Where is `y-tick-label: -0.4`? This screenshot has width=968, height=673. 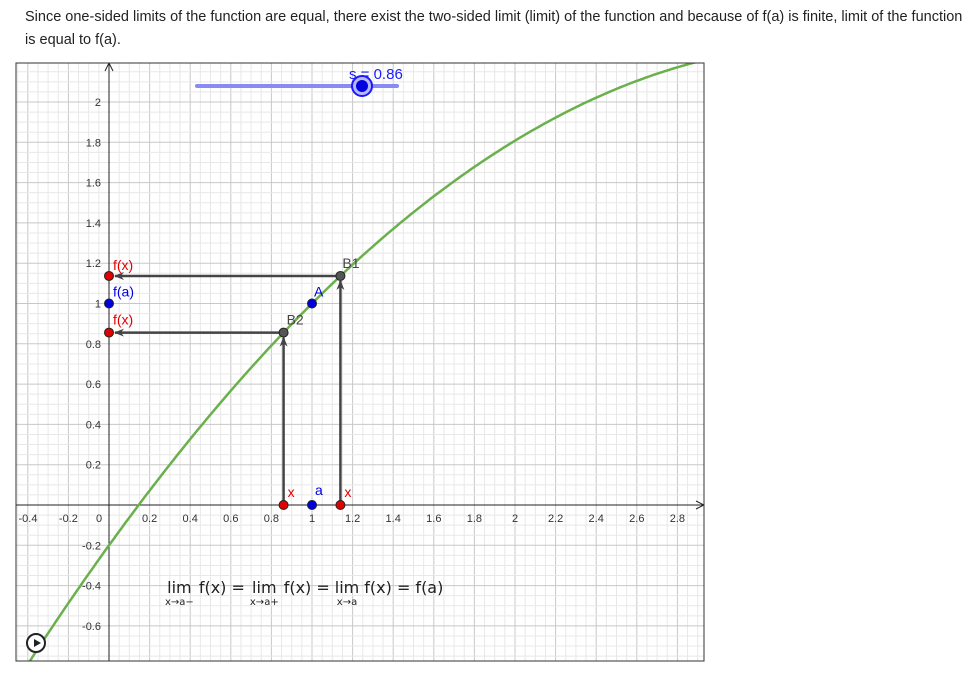 y-tick-label: -0.4 is located at coordinates (91, 587).